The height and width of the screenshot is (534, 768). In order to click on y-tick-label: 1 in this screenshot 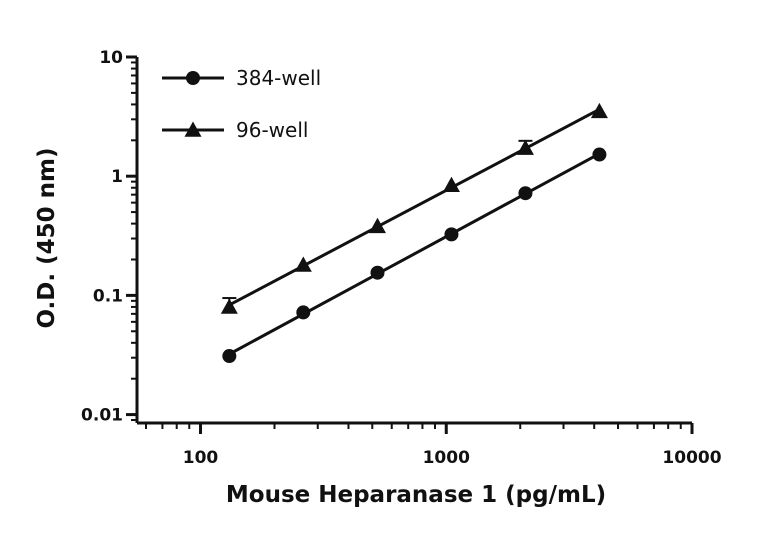, I will do `click(117, 177)`.